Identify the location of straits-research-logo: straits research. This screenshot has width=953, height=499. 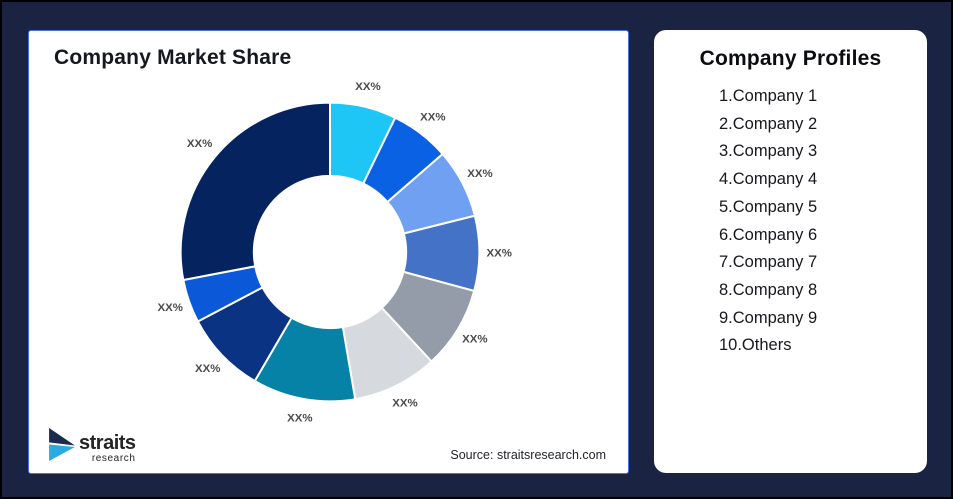
(92, 446).